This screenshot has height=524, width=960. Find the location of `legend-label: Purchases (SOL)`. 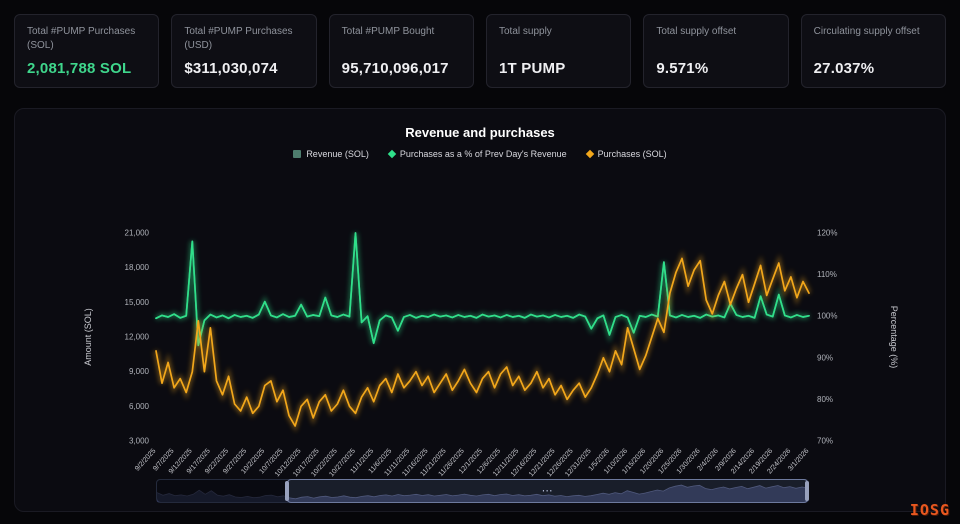

legend-label: Purchases (SOL) is located at coordinates (632, 154).